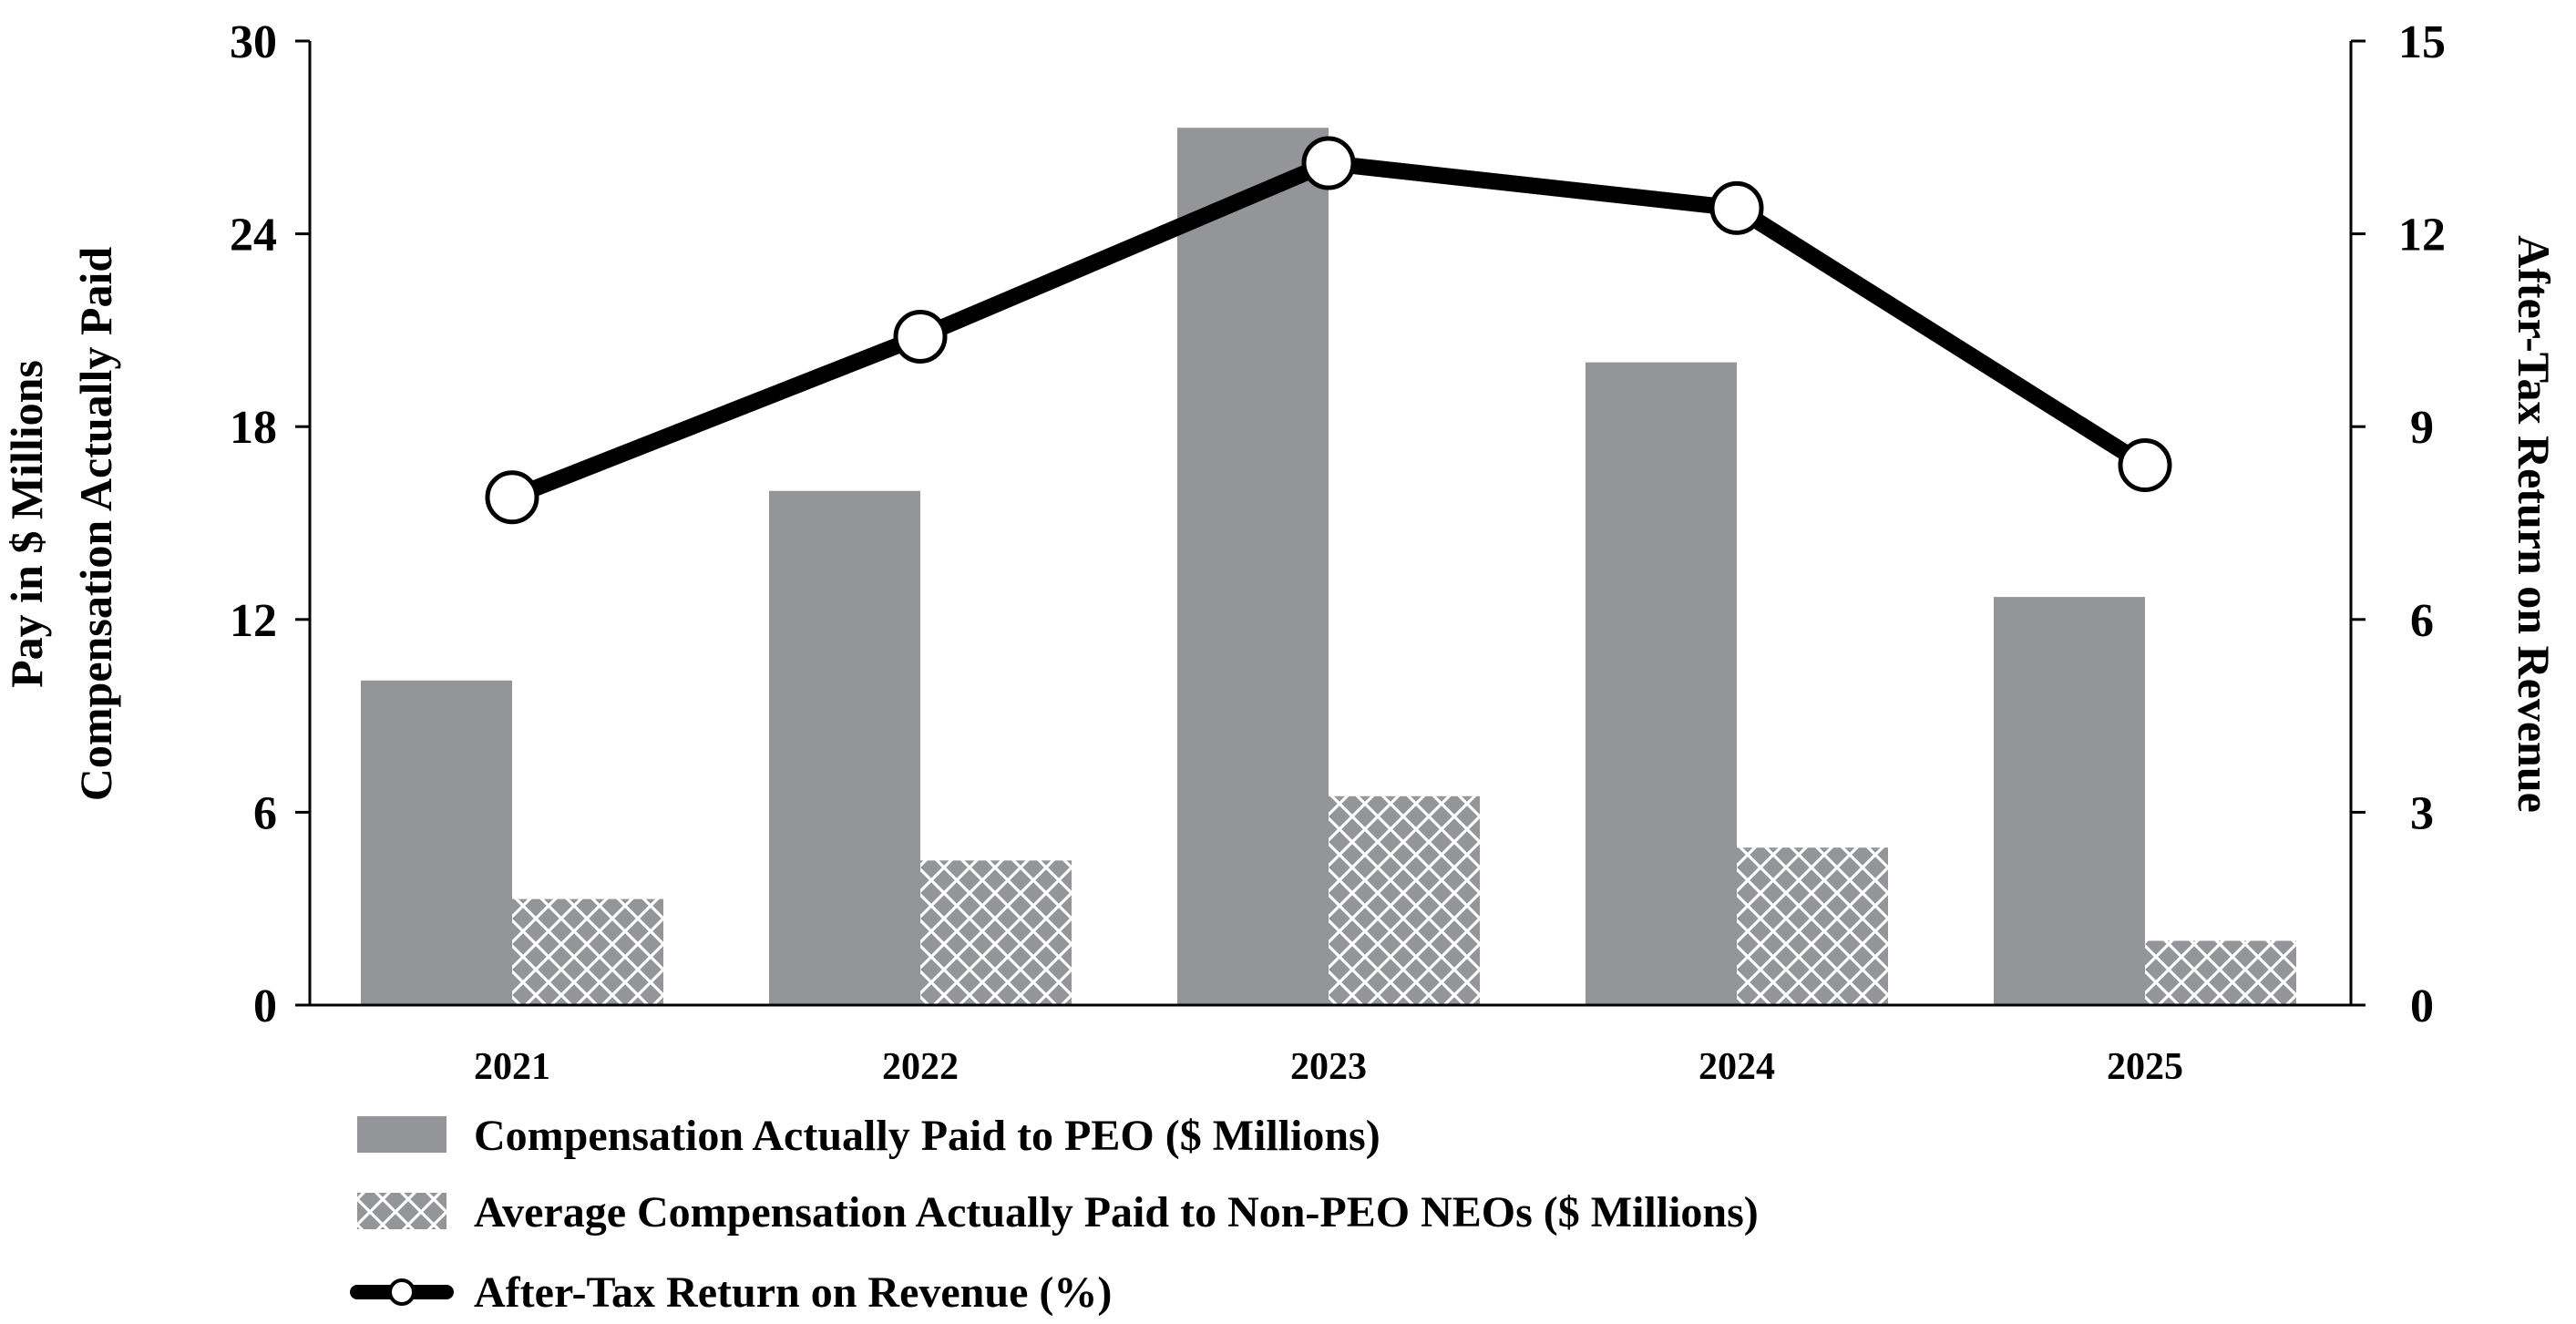 Image resolution: width=2576 pixels, height=1324 pixels. Describe the element at coordinates (265, 813) in the screenshot. I see `left-tick-label-6: 6` at that location.